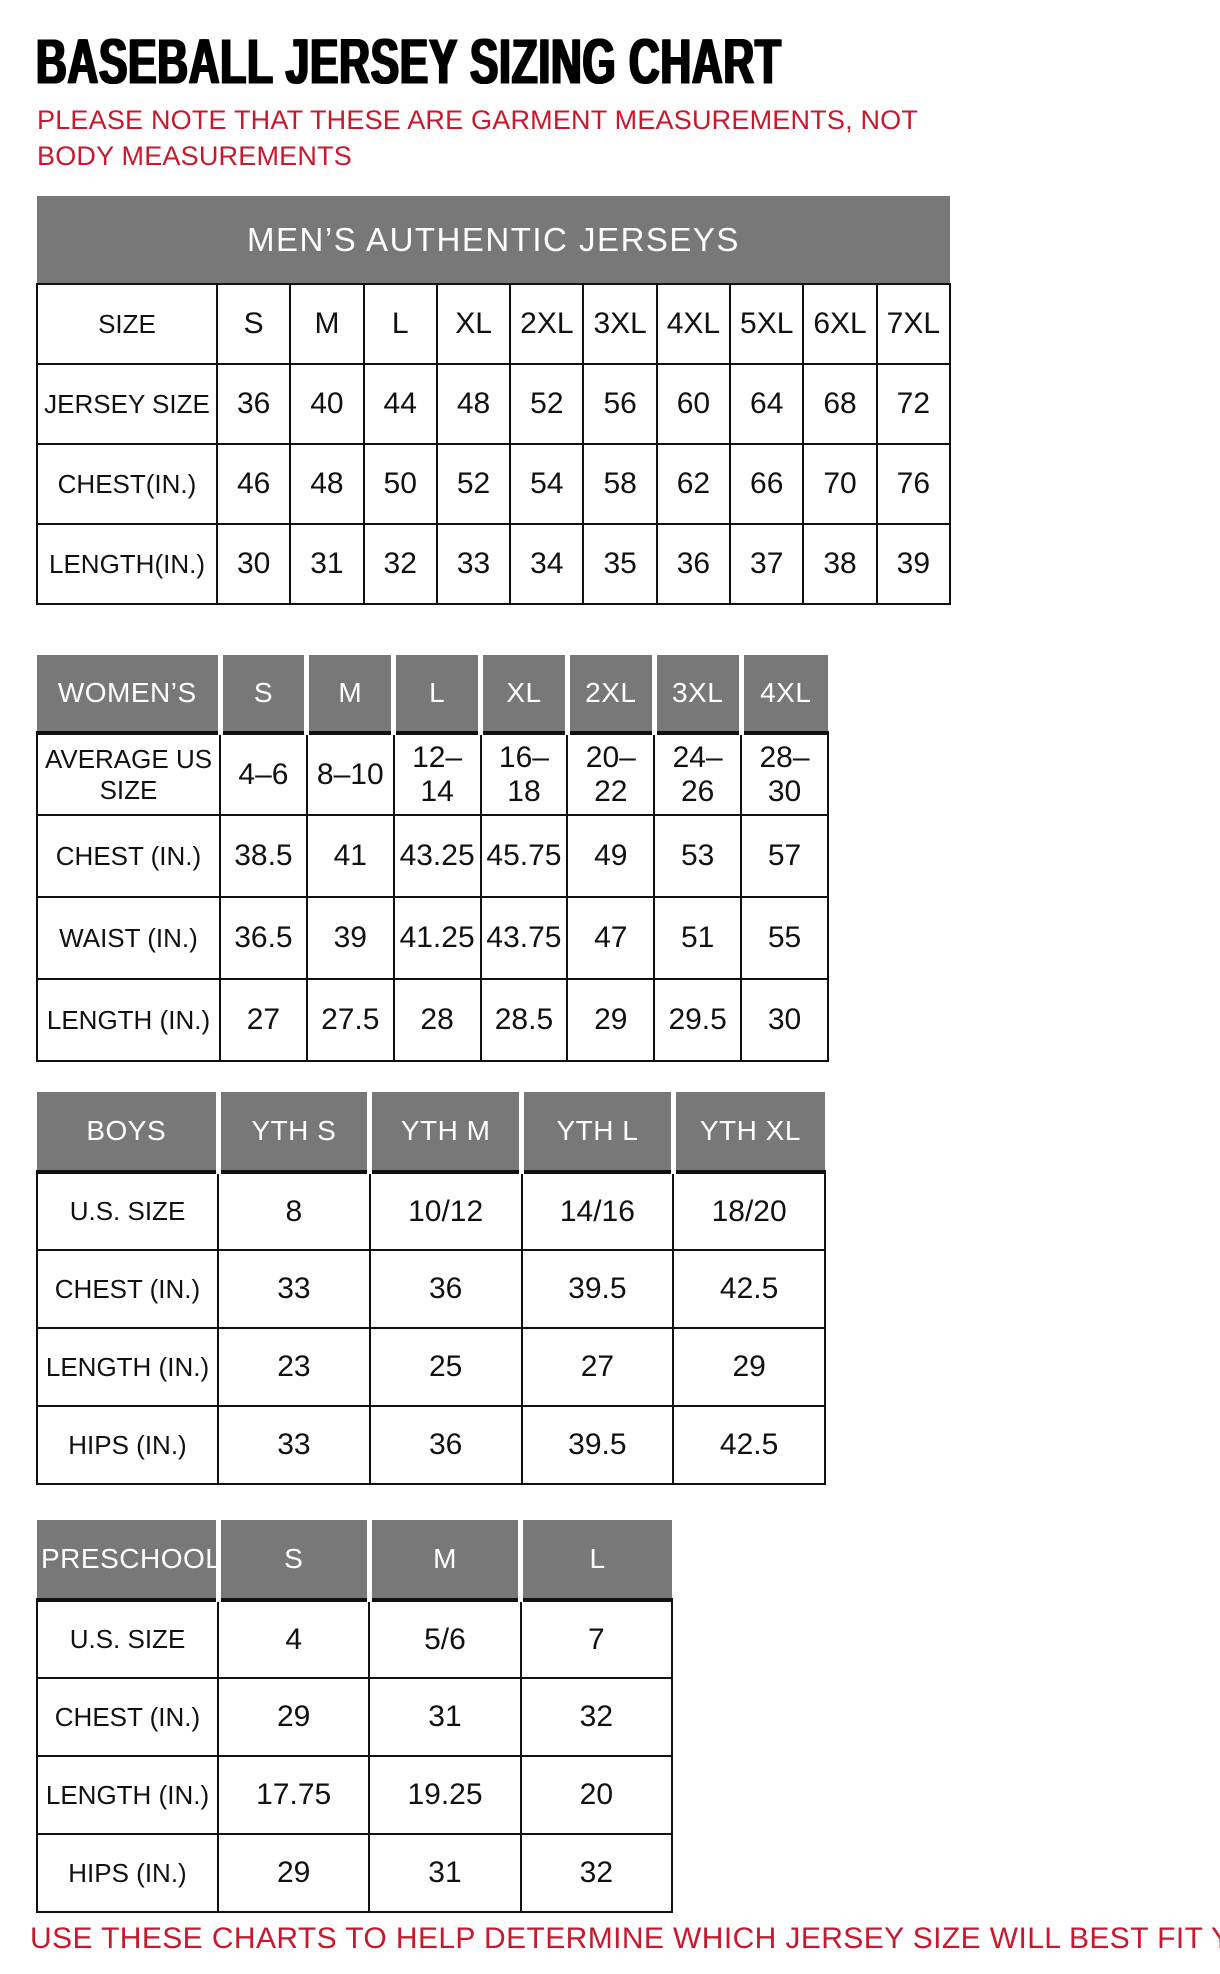 This screenshot has height=1974, width=1220. I want to click on measurement-value: 28.5, so click(524, 1020).